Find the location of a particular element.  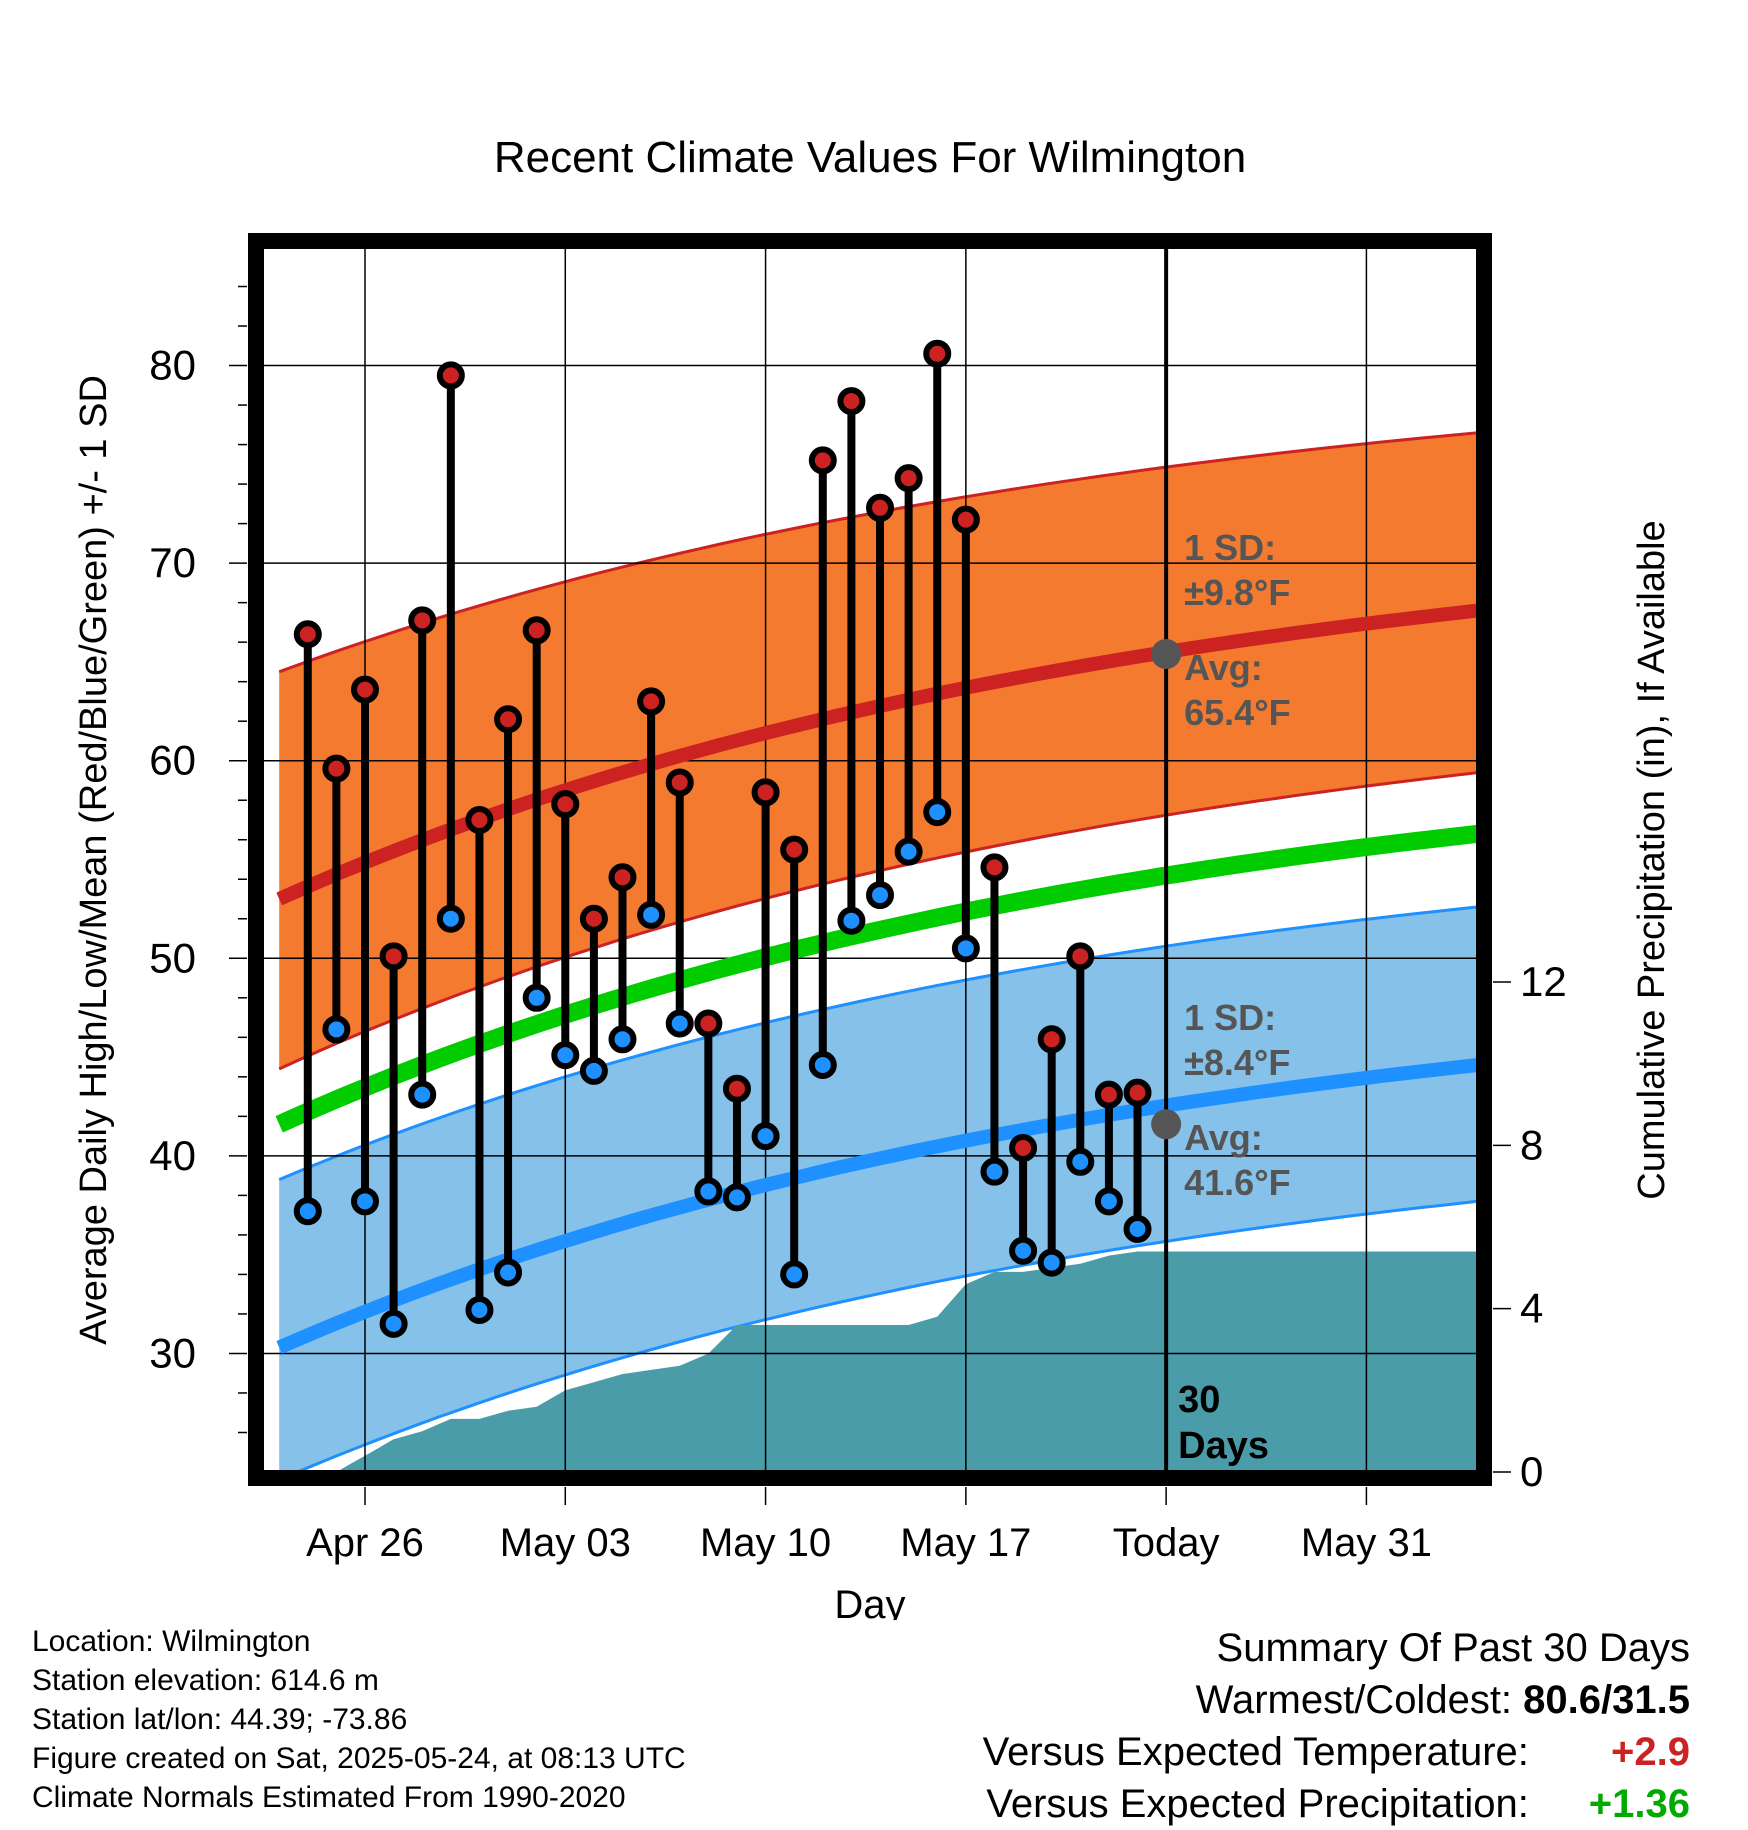

low-avg-value: 41.6°F is located at coordinates (1237, 1182).